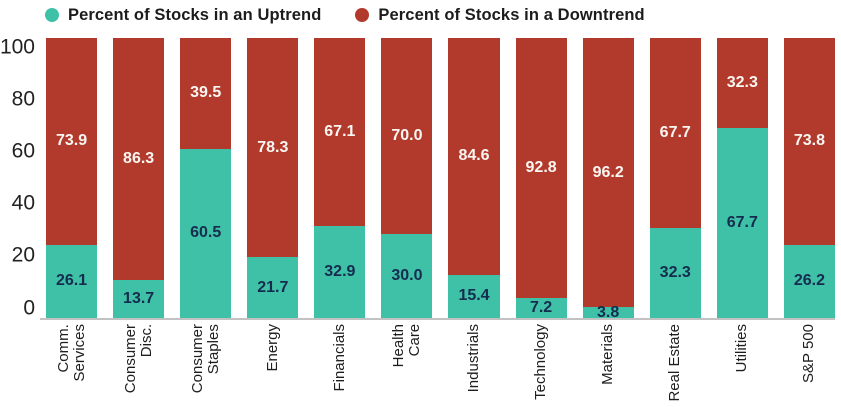 This screenshot has height=407, width=841. I want to click on x-axis-label-s-p-500: S&P 500, so click(809, 353).